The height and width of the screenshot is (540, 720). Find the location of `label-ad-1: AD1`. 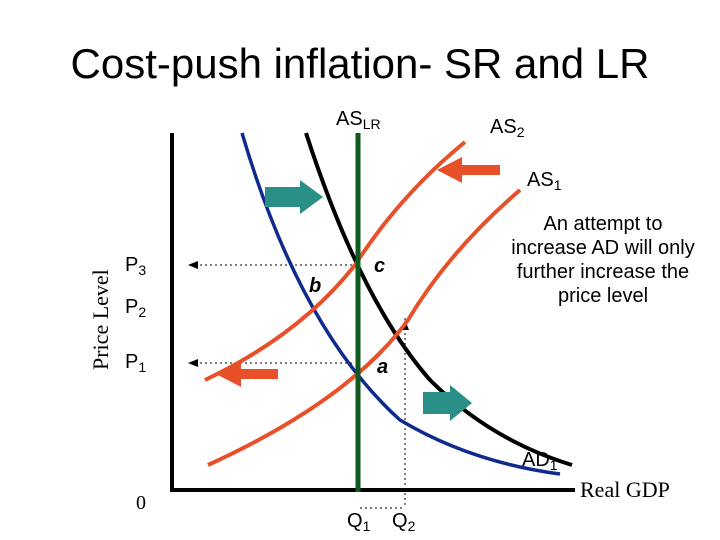

label-ad-1: AD1 is located at coordinates (540, 461).